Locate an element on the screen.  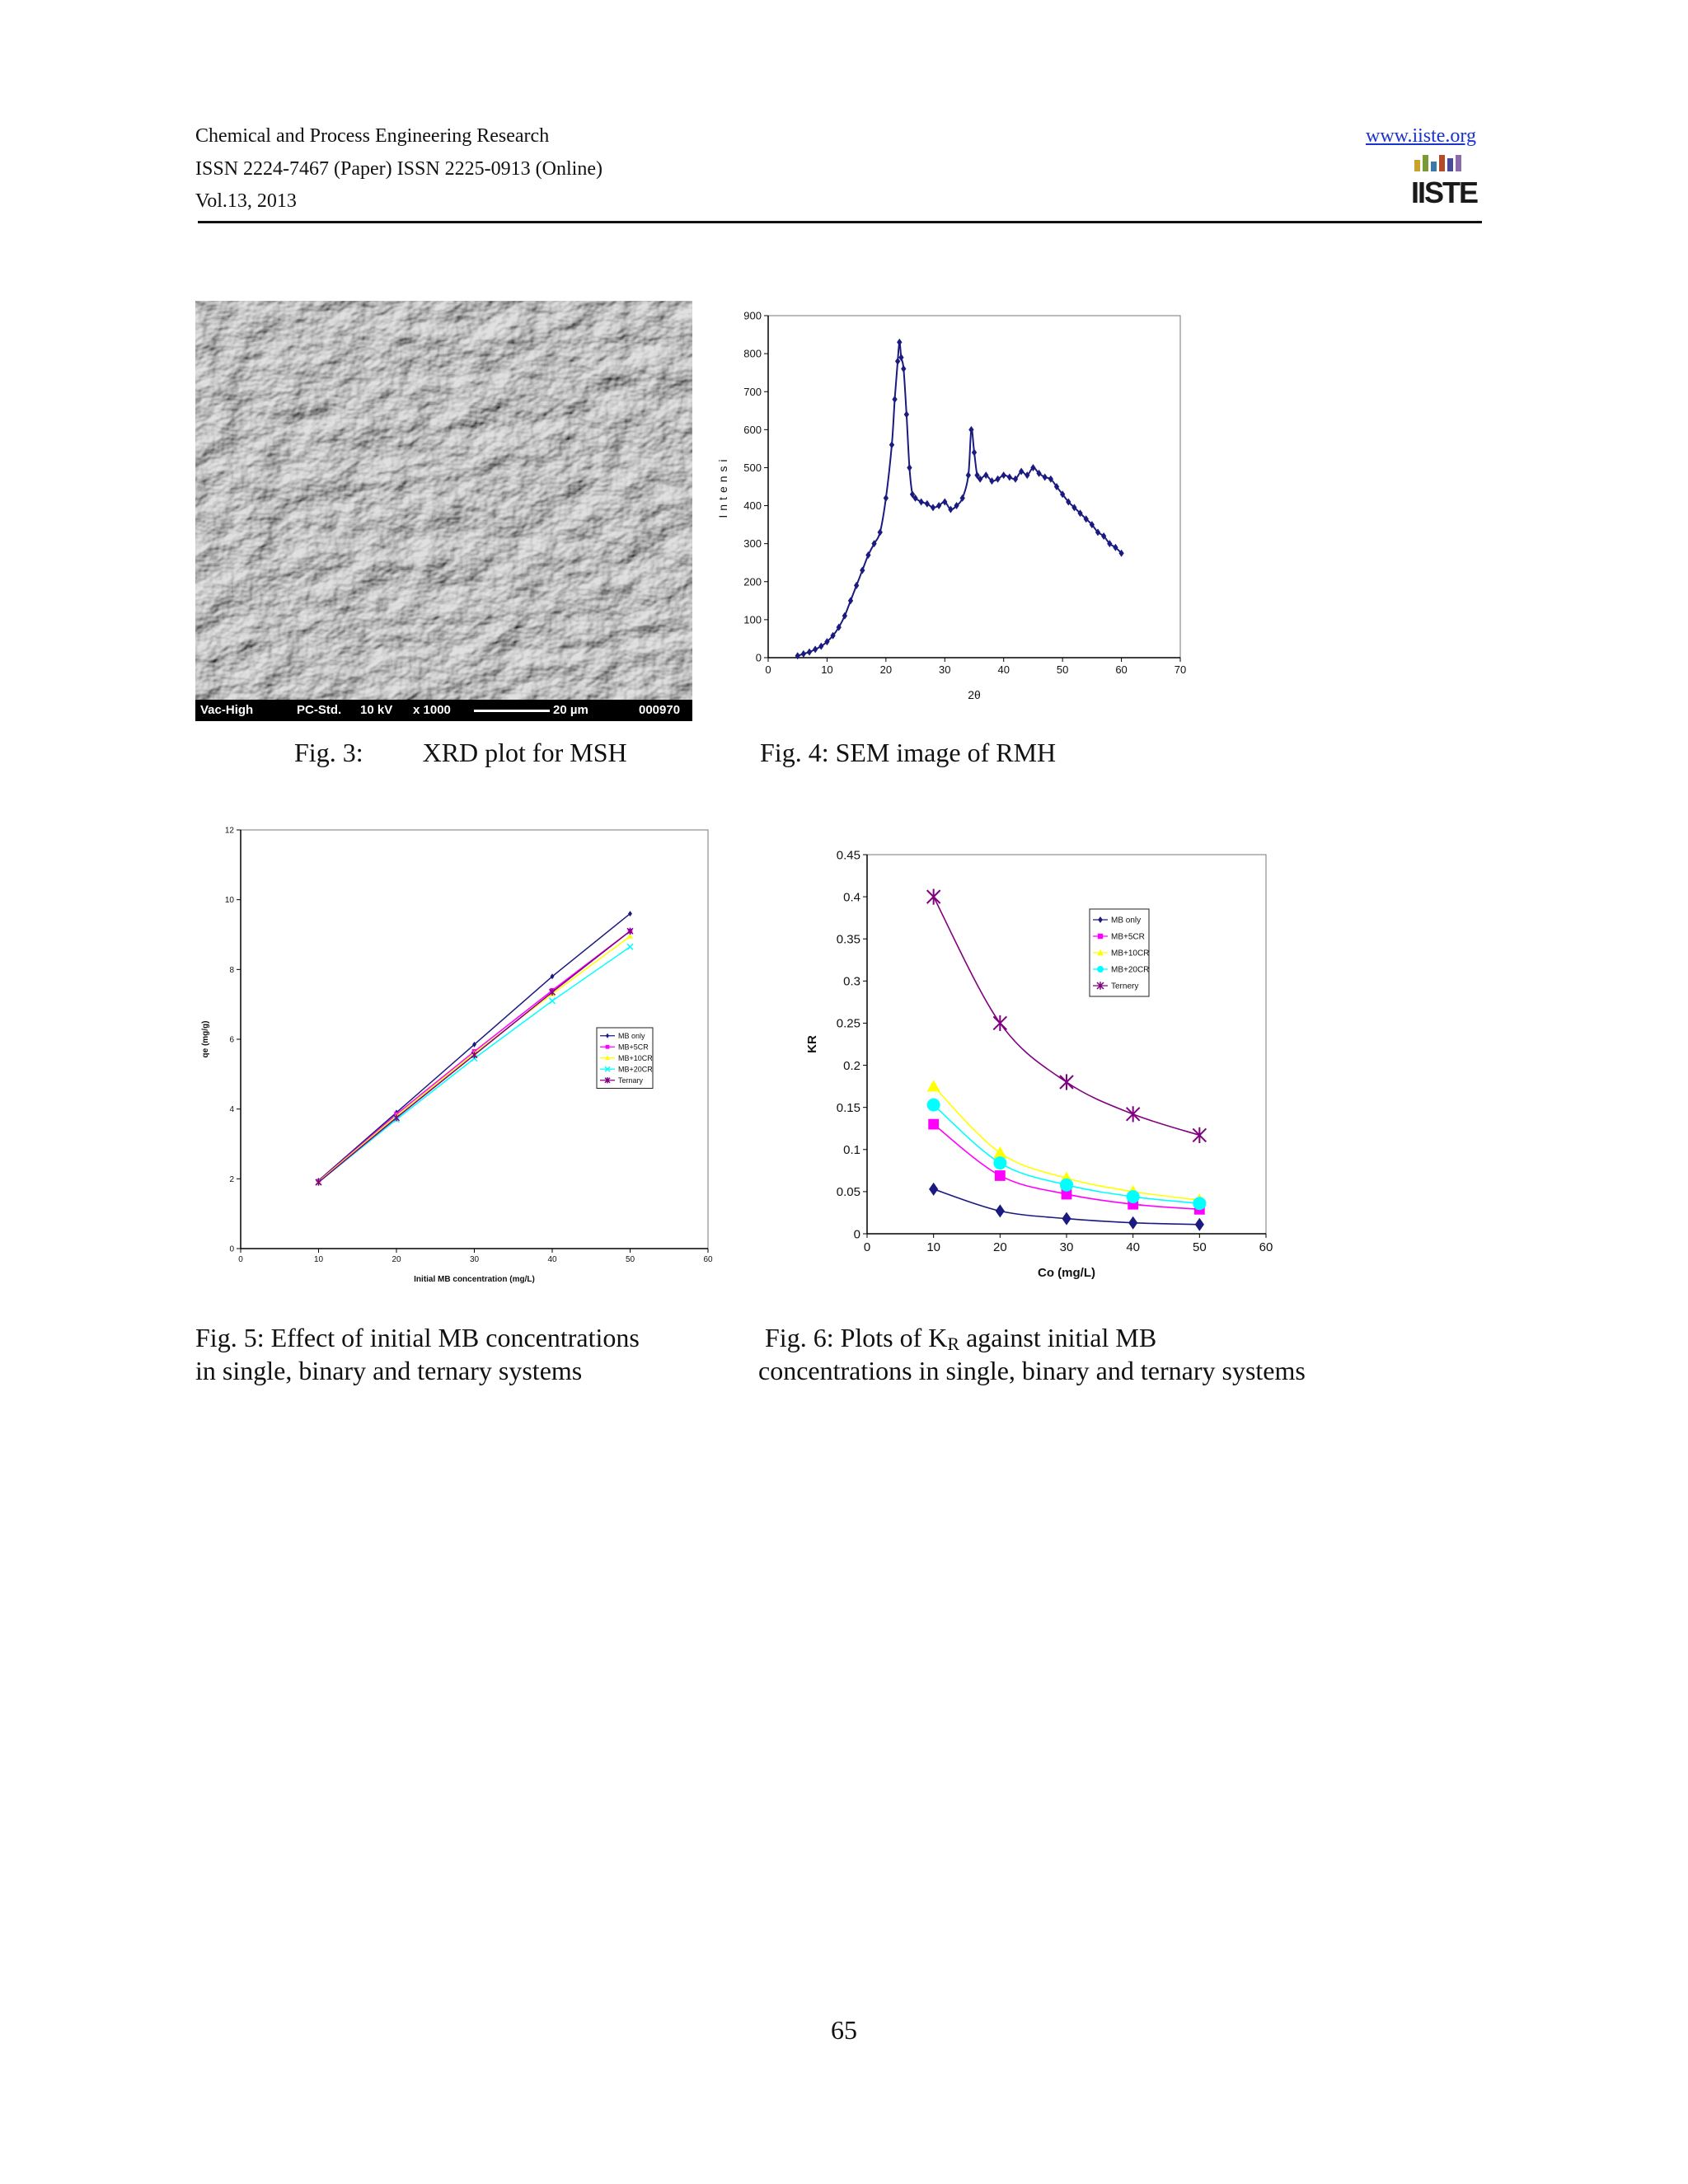
kr-legend: MB only MB+5CR MB+10CR MB+20CR Ternery is located at coordinates (1120, 952).